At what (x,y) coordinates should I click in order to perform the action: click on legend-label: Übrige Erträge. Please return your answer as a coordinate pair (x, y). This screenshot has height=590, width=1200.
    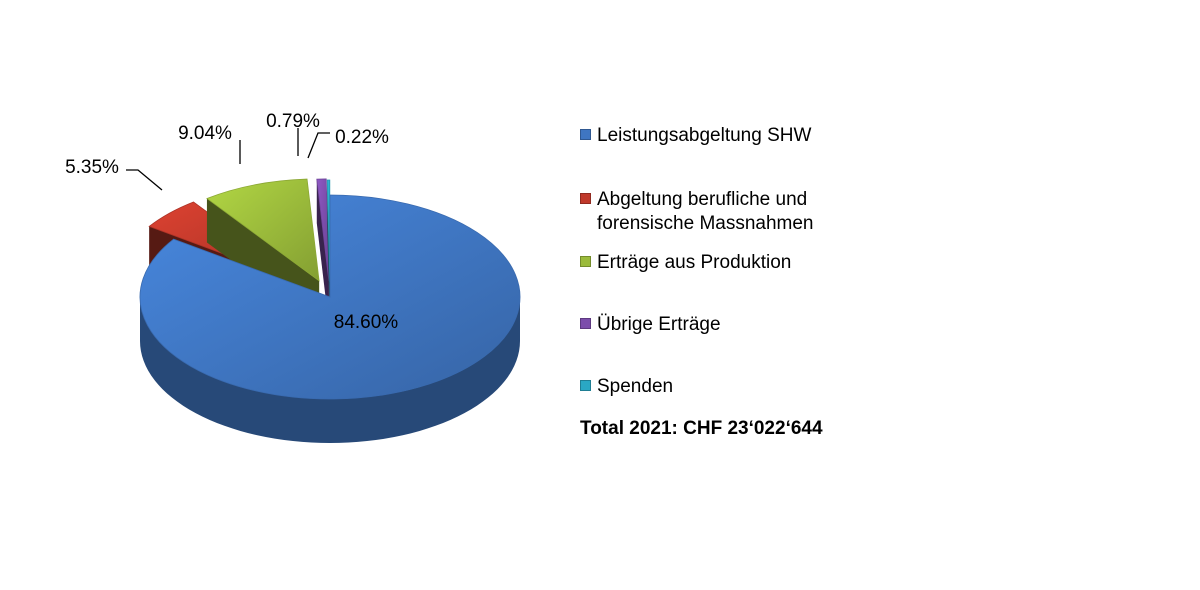
    Looking at the image, I should click on (659, 324).